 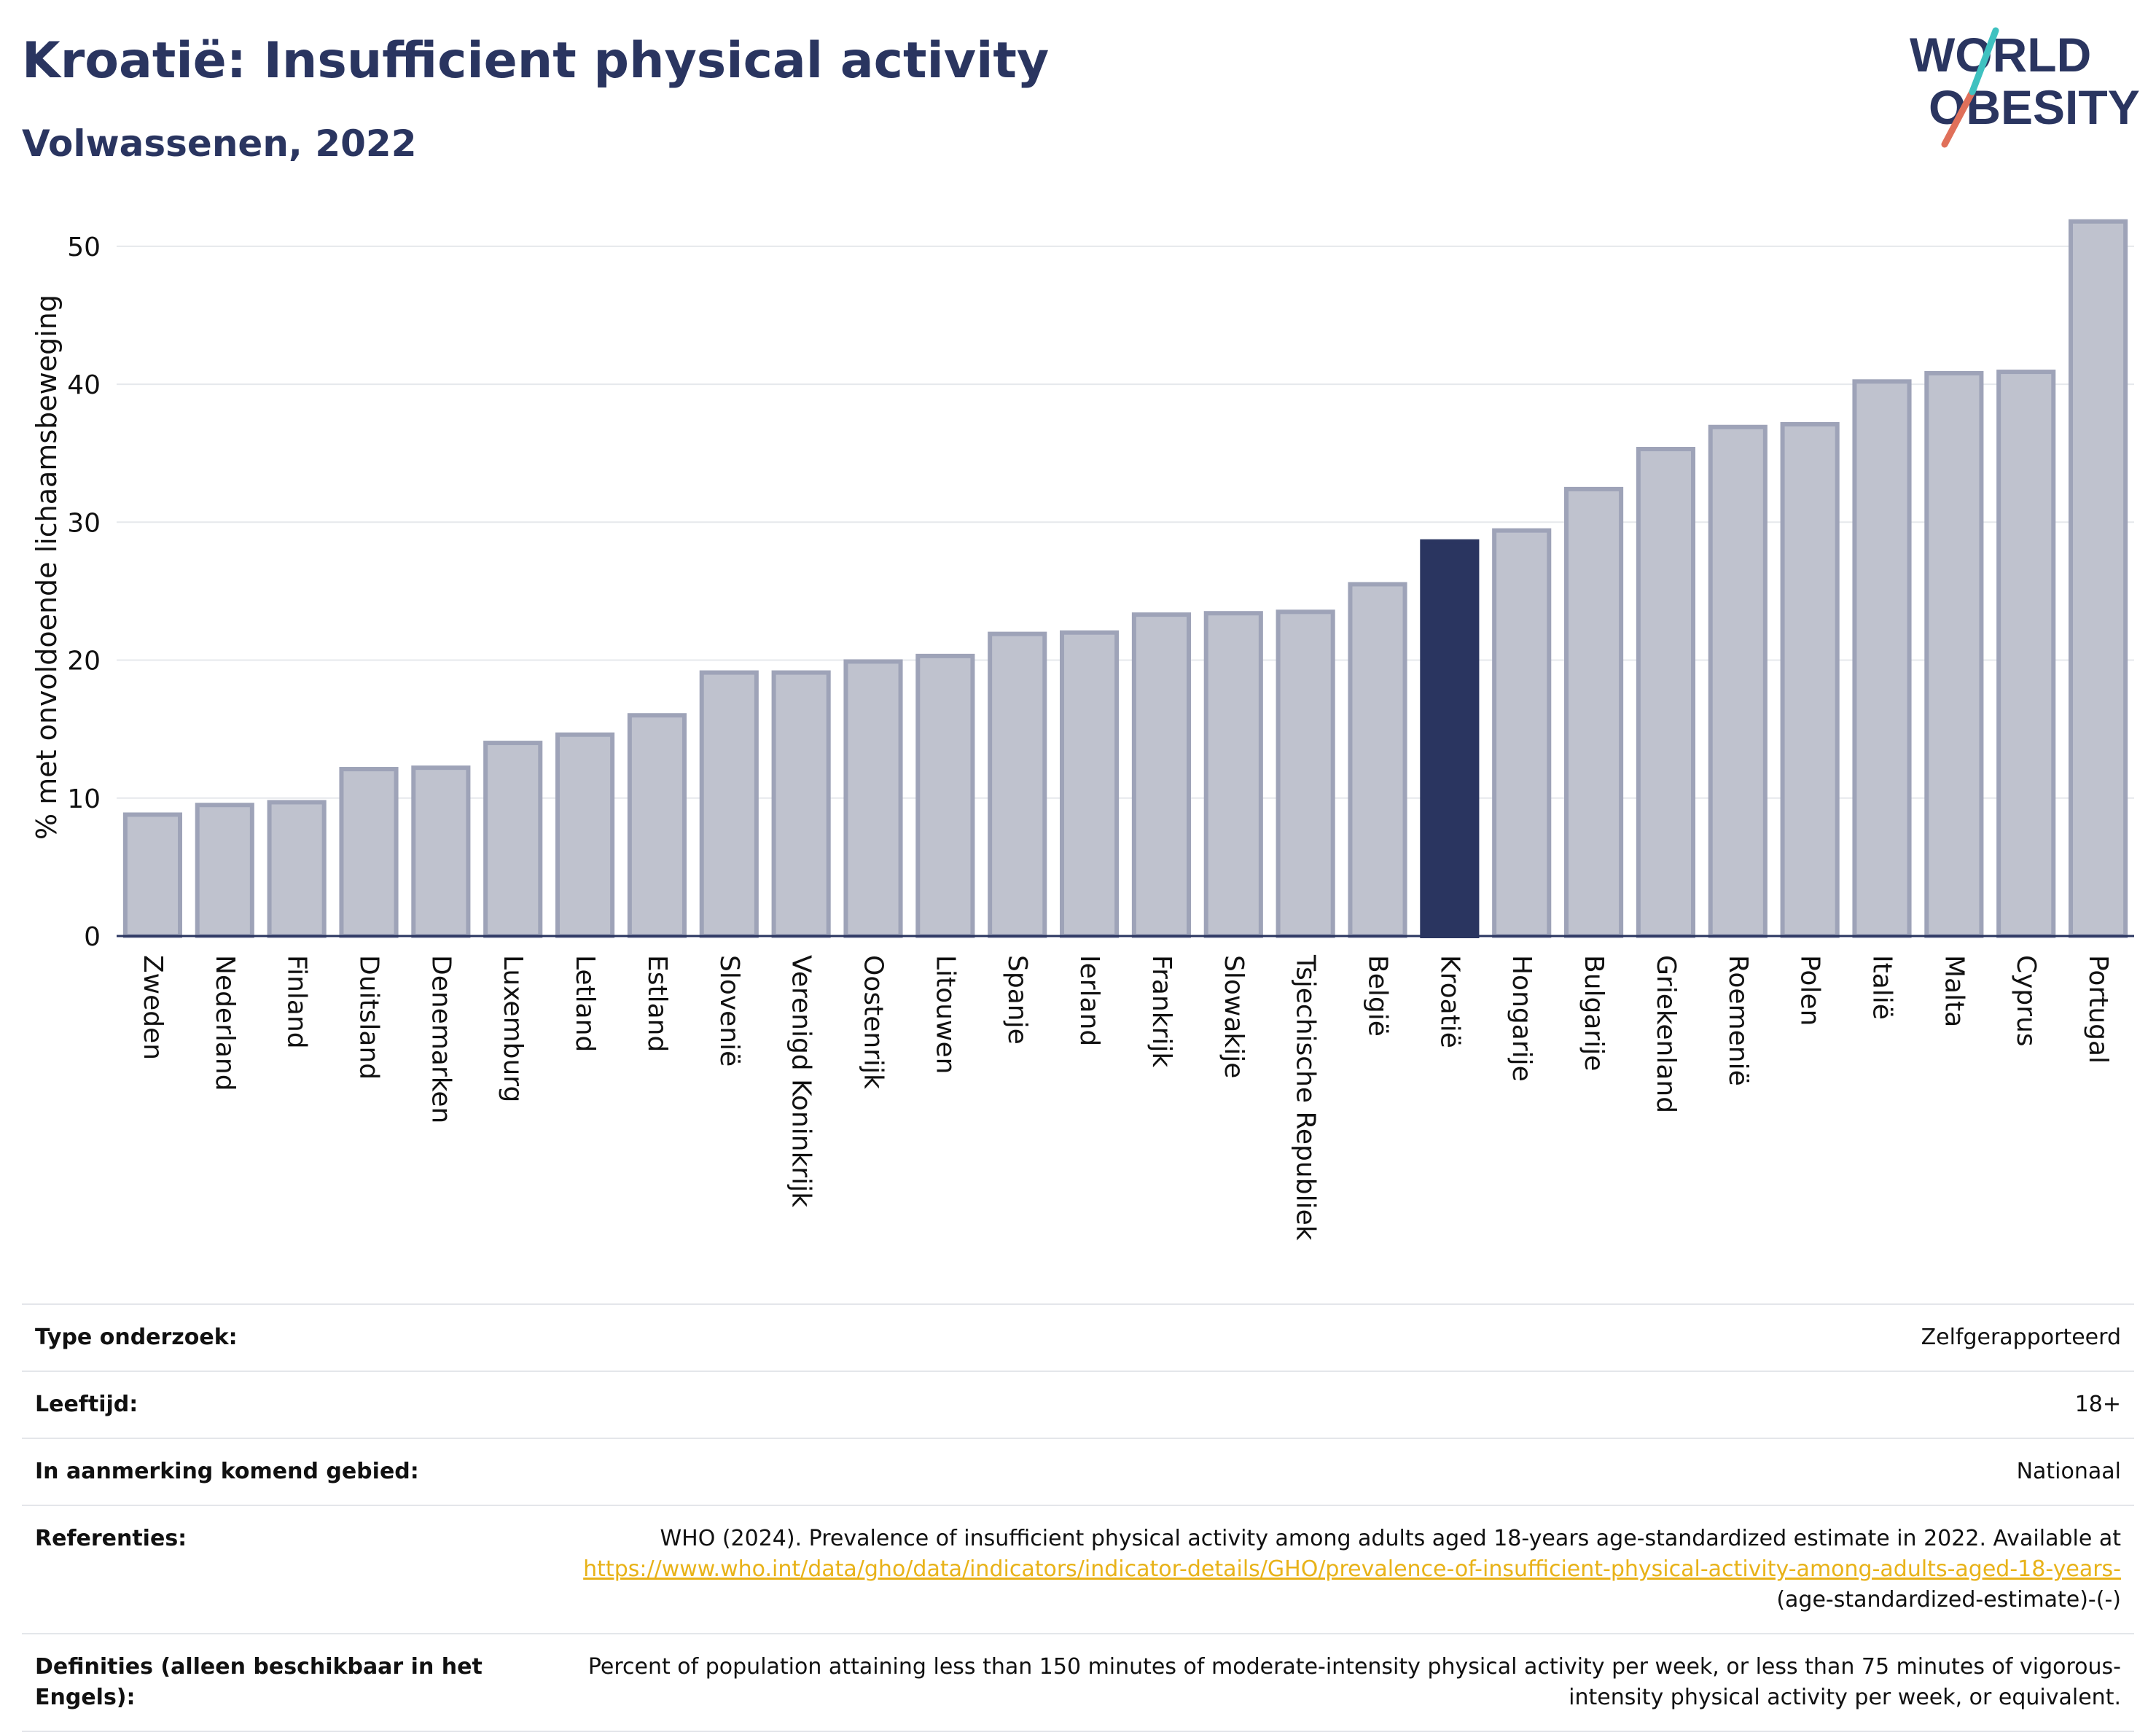 I want to click on page-subtitle: Volwassenen, 2022, so click(x=220, y=143).